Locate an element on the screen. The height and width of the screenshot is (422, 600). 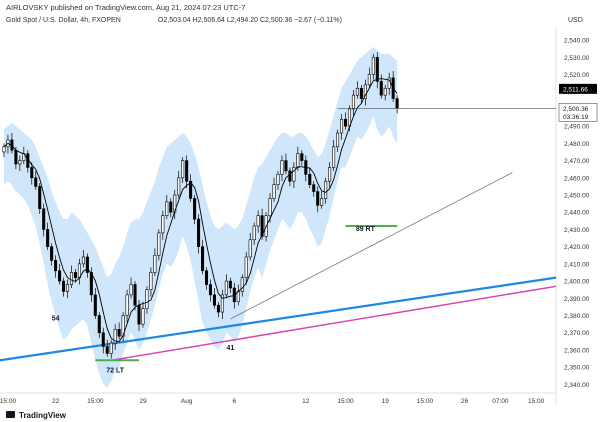
time-tick-label: 22 is located at coordinates (56, 401).